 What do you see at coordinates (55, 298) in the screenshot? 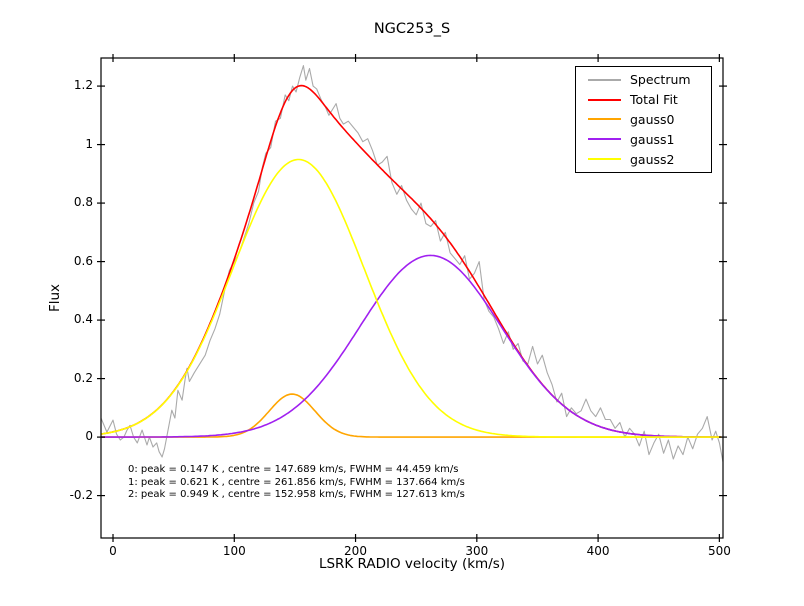
I see `y-axis-label: Flux` at bounding box center [55, 298].